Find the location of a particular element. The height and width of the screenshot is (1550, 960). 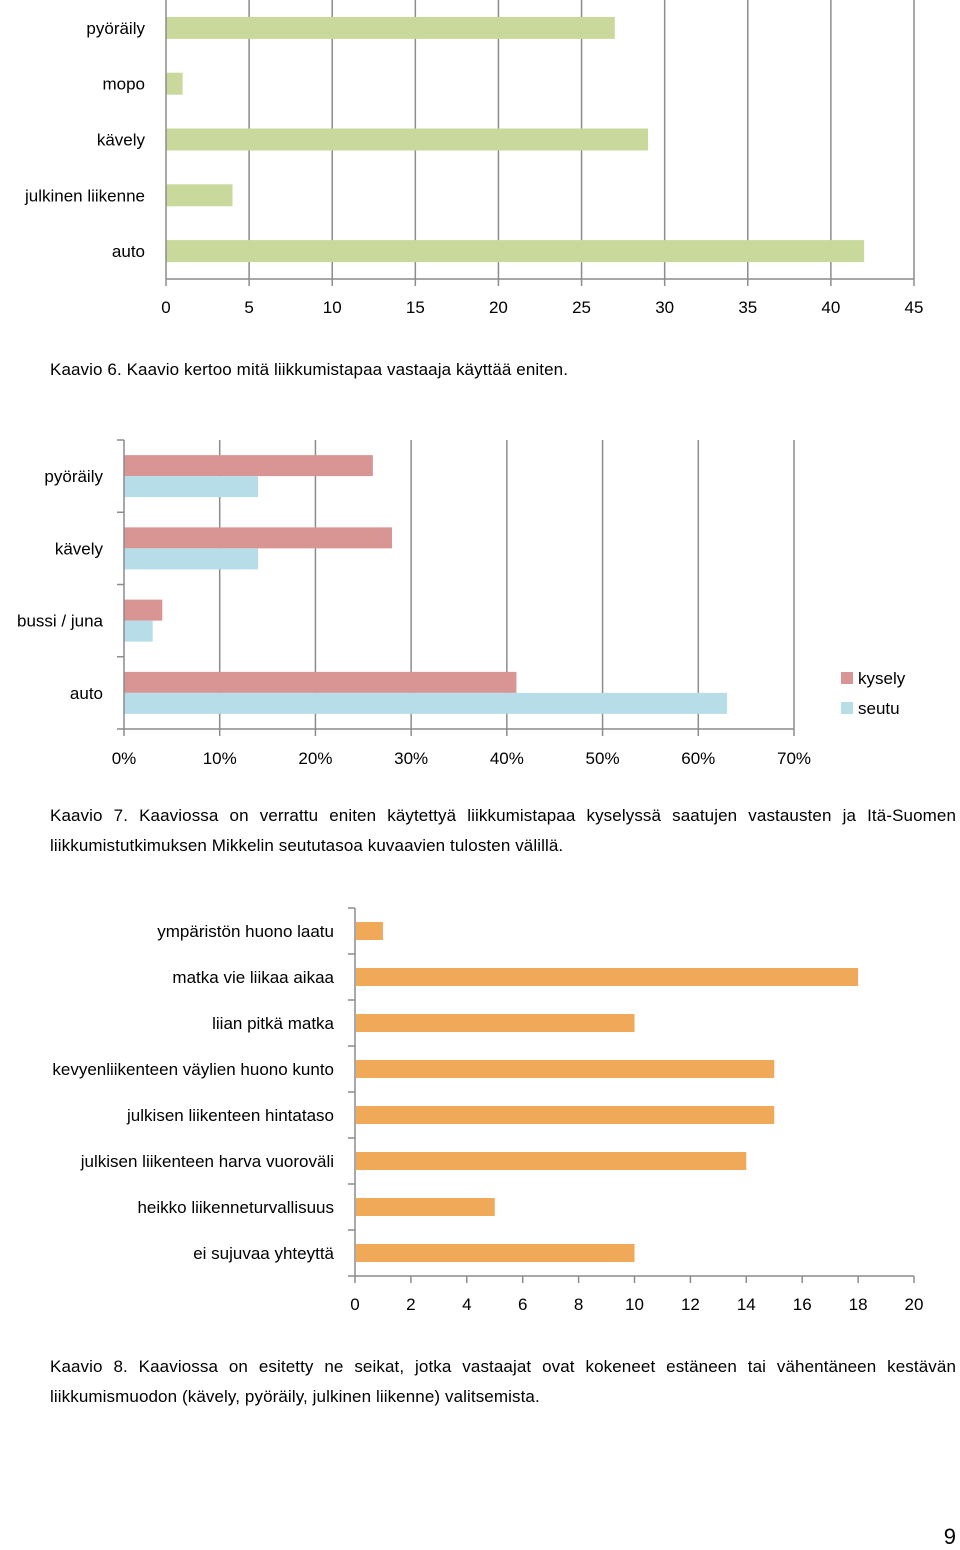

page-number: 9 is located at coordinates (949, 1536).